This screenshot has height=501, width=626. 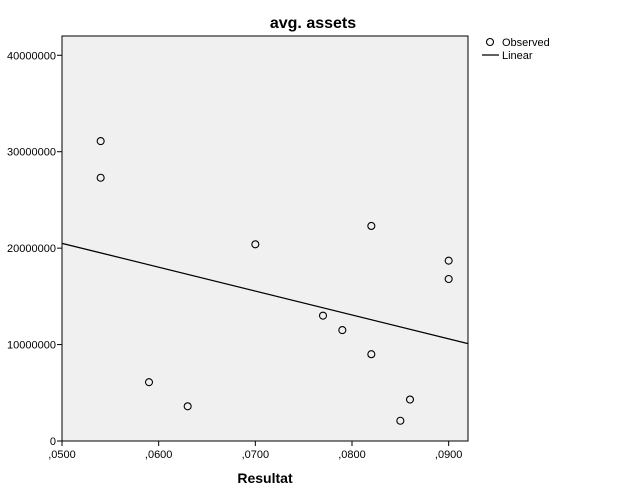 I want to click on legend-observed-label: Observed, so click(x=526, y=43).